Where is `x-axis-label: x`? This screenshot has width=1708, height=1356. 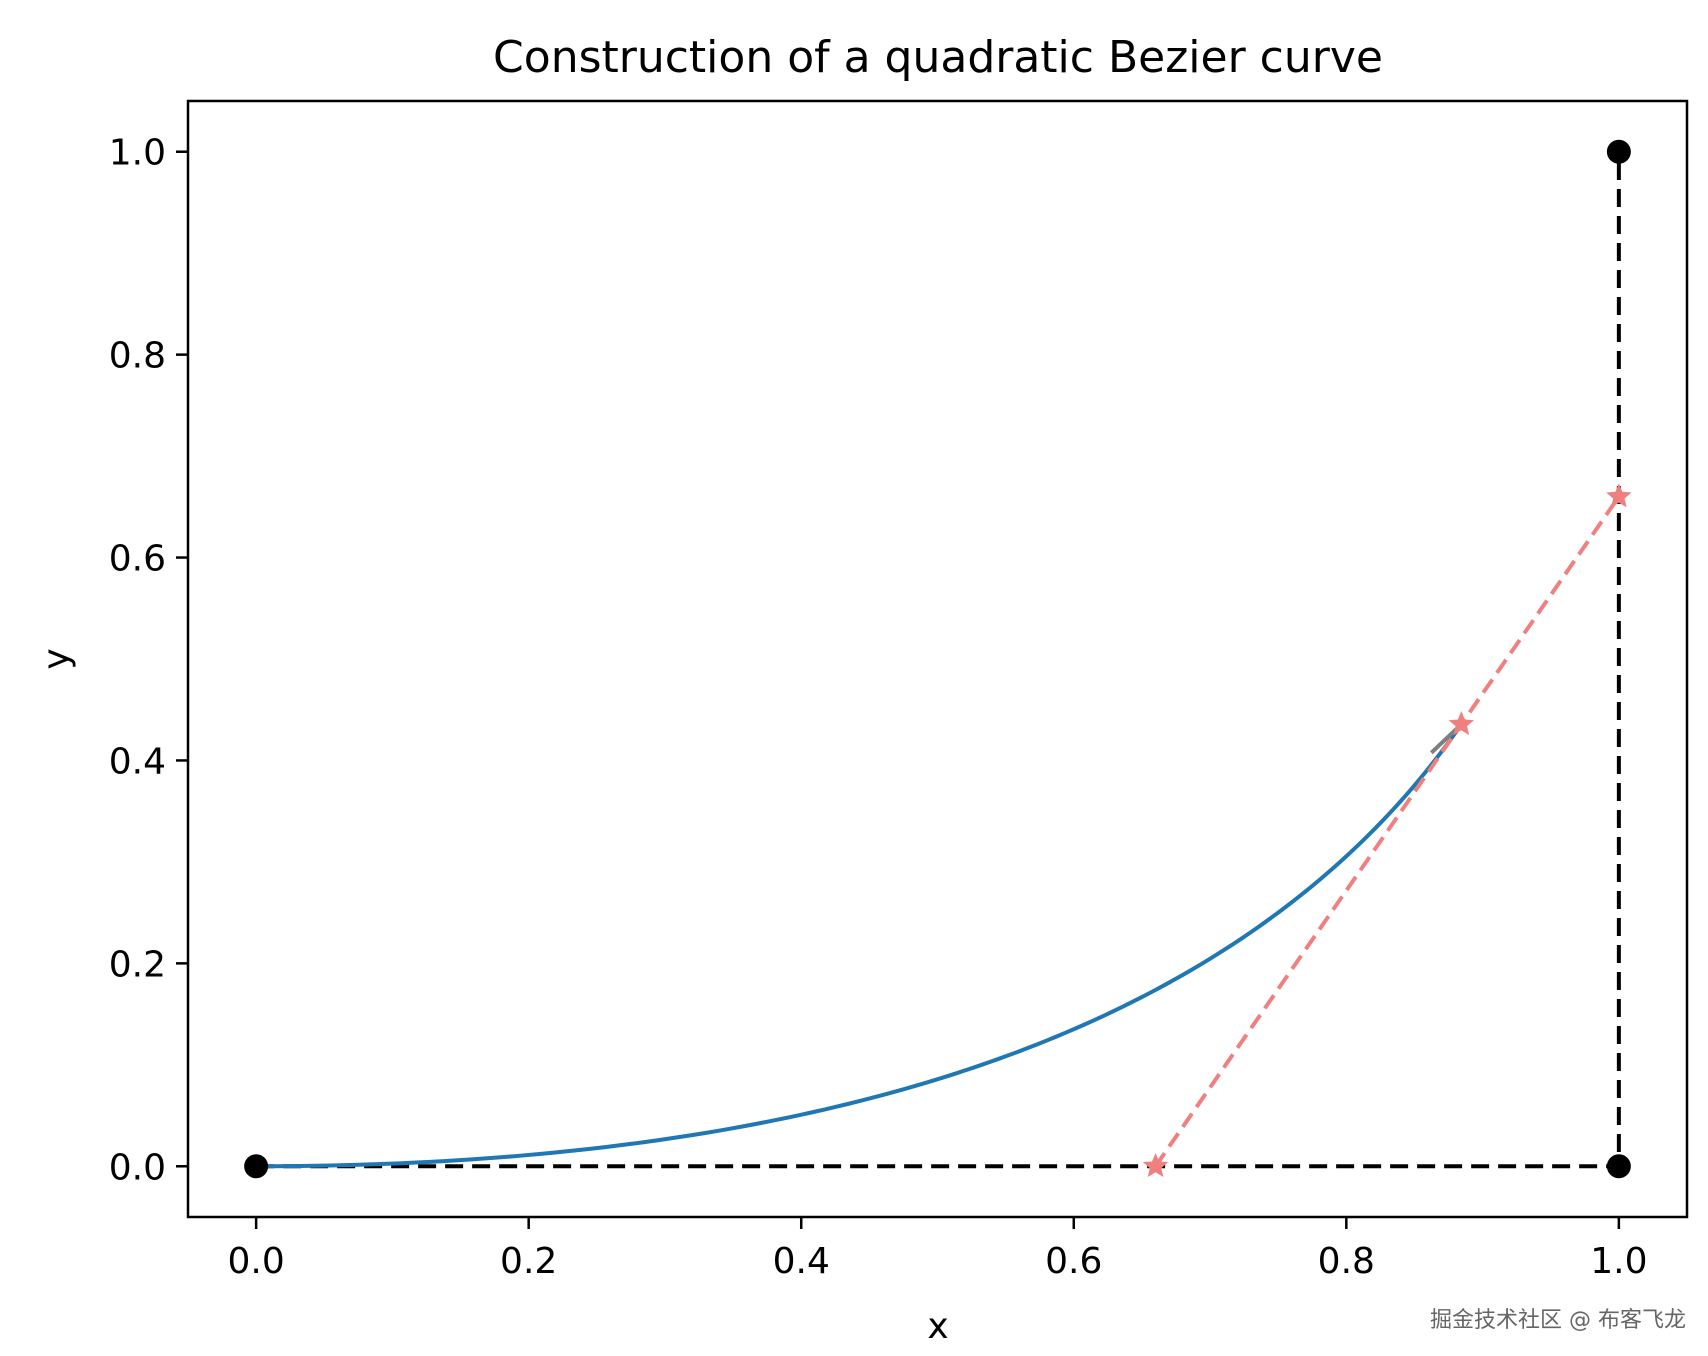
x-axis-label: x is located at coordinates (937, 1326).